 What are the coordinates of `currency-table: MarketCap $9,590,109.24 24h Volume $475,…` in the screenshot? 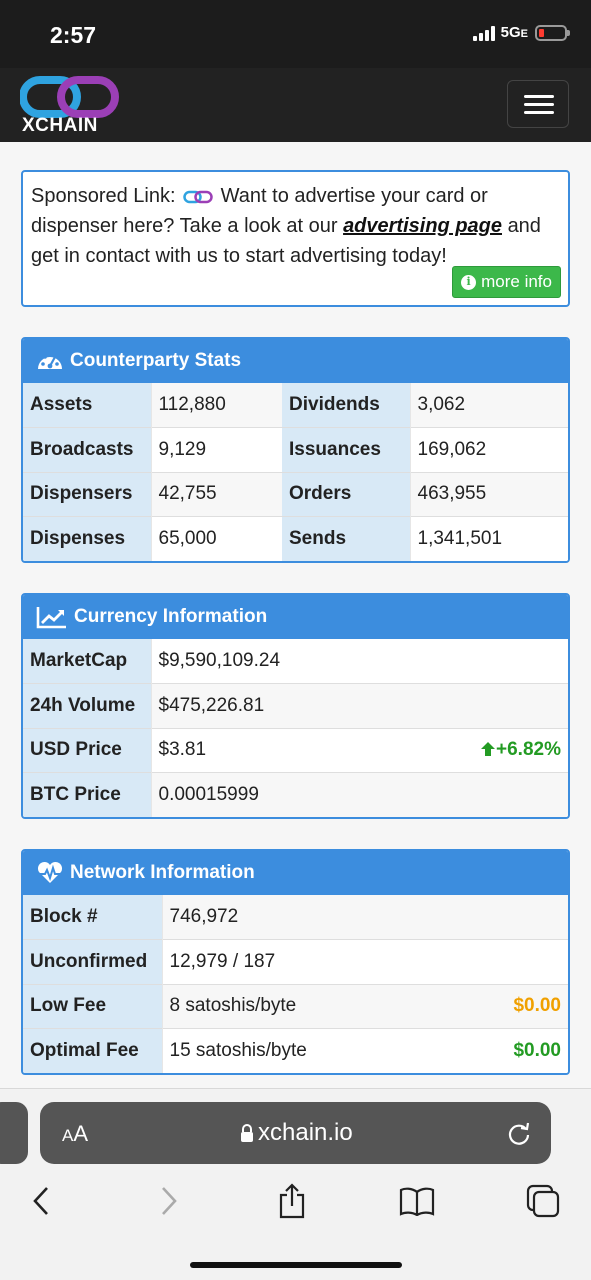 It's located at (295, 728).